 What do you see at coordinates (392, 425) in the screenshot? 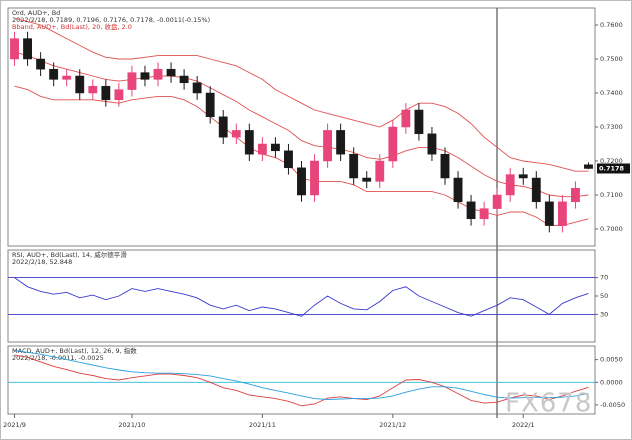
I see `x-tick-label: 2021/12` at bounding box center [392, 425].